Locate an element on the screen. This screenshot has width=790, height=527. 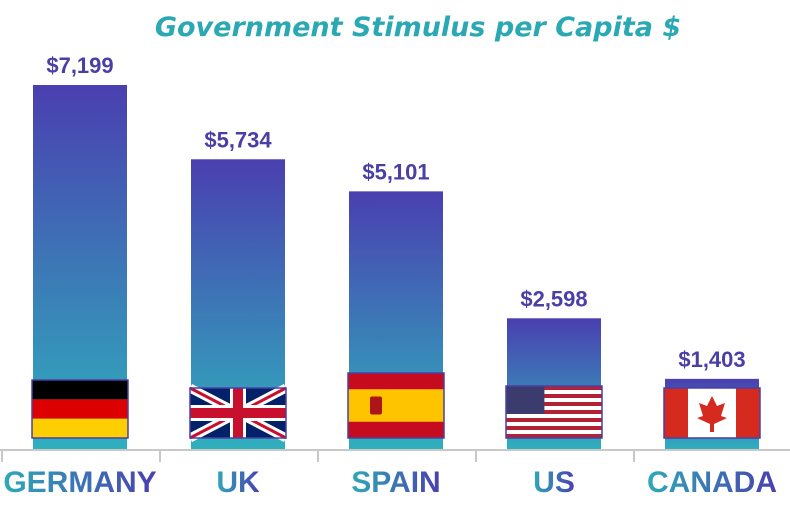
value-label: $5,101 is located at coordinates (395, 171).